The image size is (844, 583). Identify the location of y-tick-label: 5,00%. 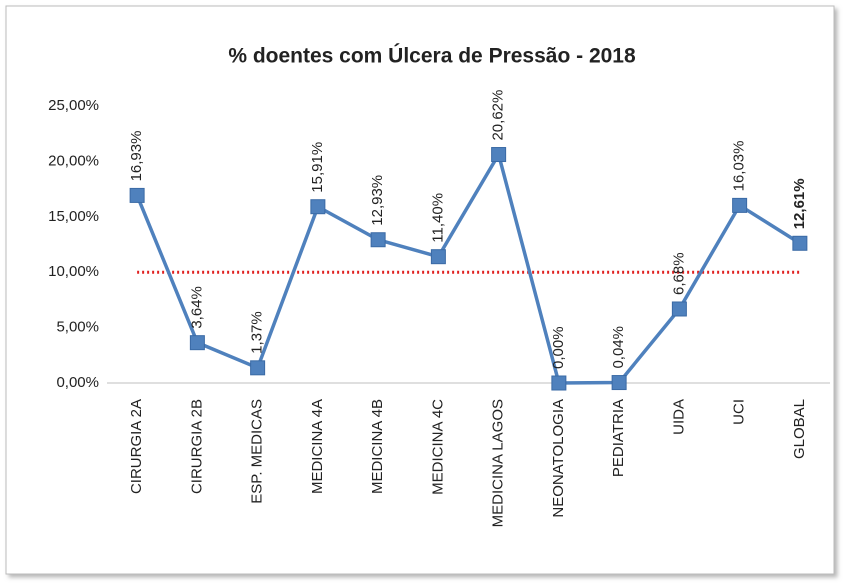
(77, 327).